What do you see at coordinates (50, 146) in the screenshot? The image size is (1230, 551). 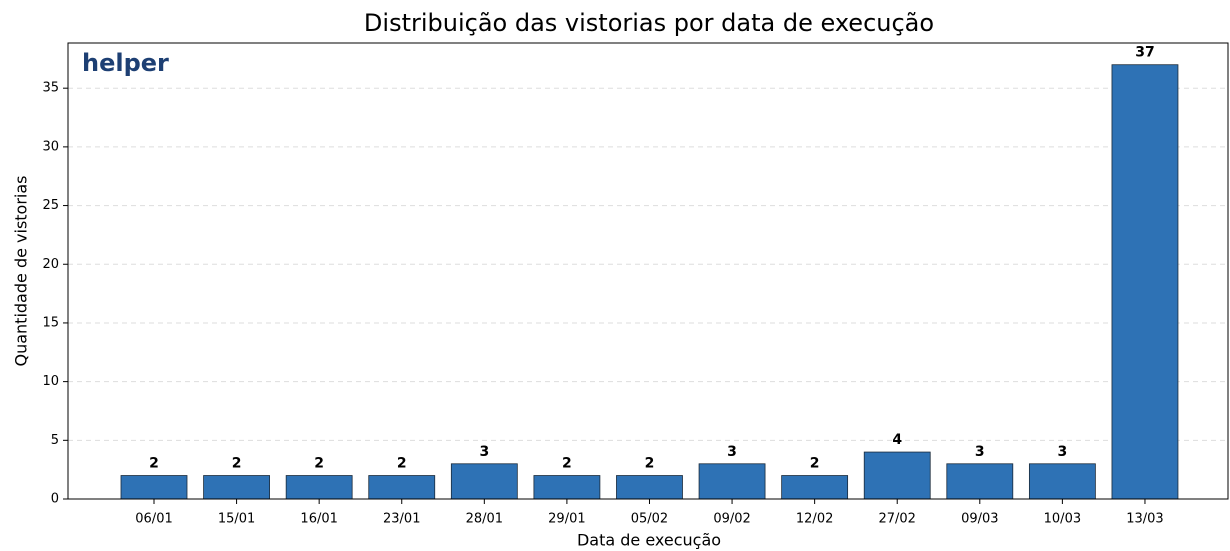 I see `y-tick-label: 30` at bounding box center [50, 146].